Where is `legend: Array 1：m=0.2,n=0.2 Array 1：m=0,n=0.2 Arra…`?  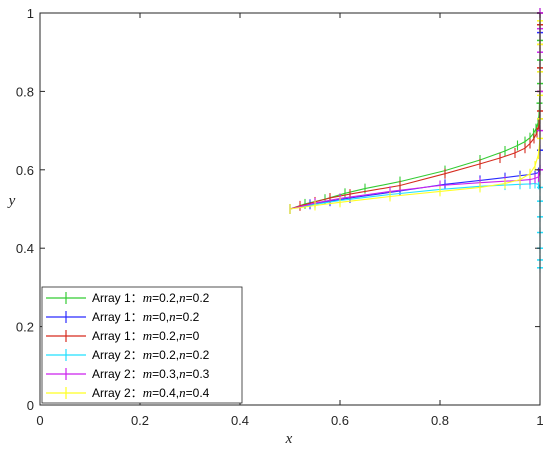 legend: Array 1：m=0.2,n=0.2 Array 1：m=0,n=0.2 Arra… is located at coordinates (142, 345).